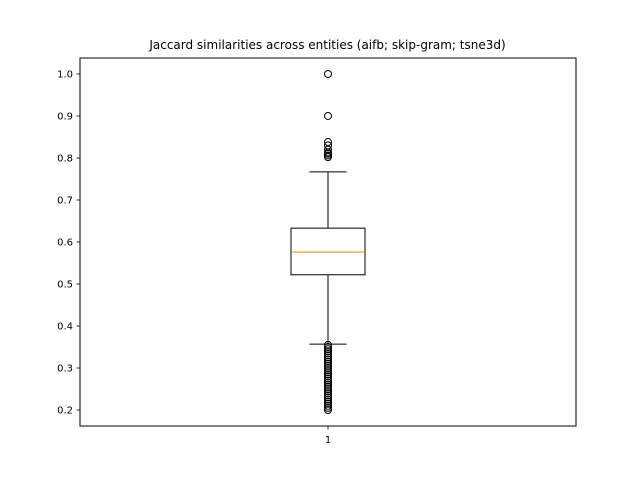  What do you see at coordinates (65, 243) in the screenshot?
I see `y-tick-label: 0.6` at bounding box center [65, 243].